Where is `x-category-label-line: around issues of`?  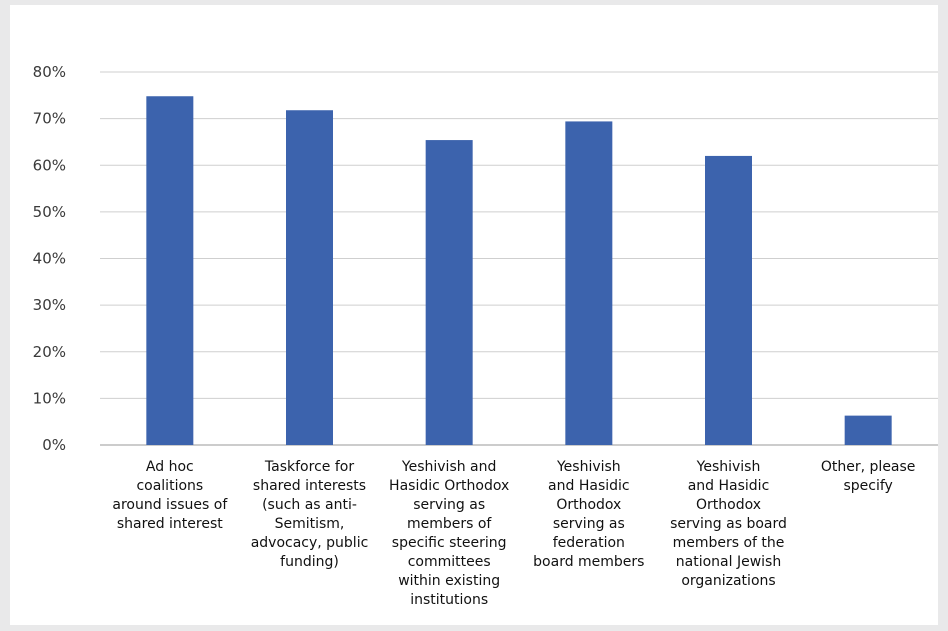
x-category-label-line: around issues of is located at coordinates (170, 505).